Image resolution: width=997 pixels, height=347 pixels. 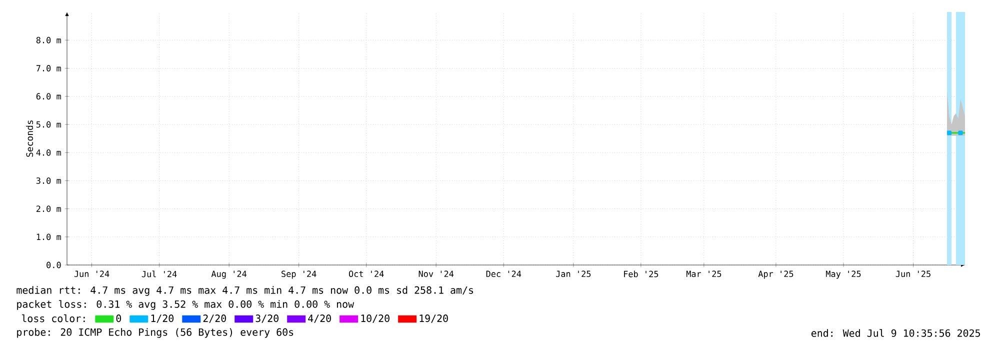 I want to click on x-tick-label: Dec '24, so click(x=504, y=274).